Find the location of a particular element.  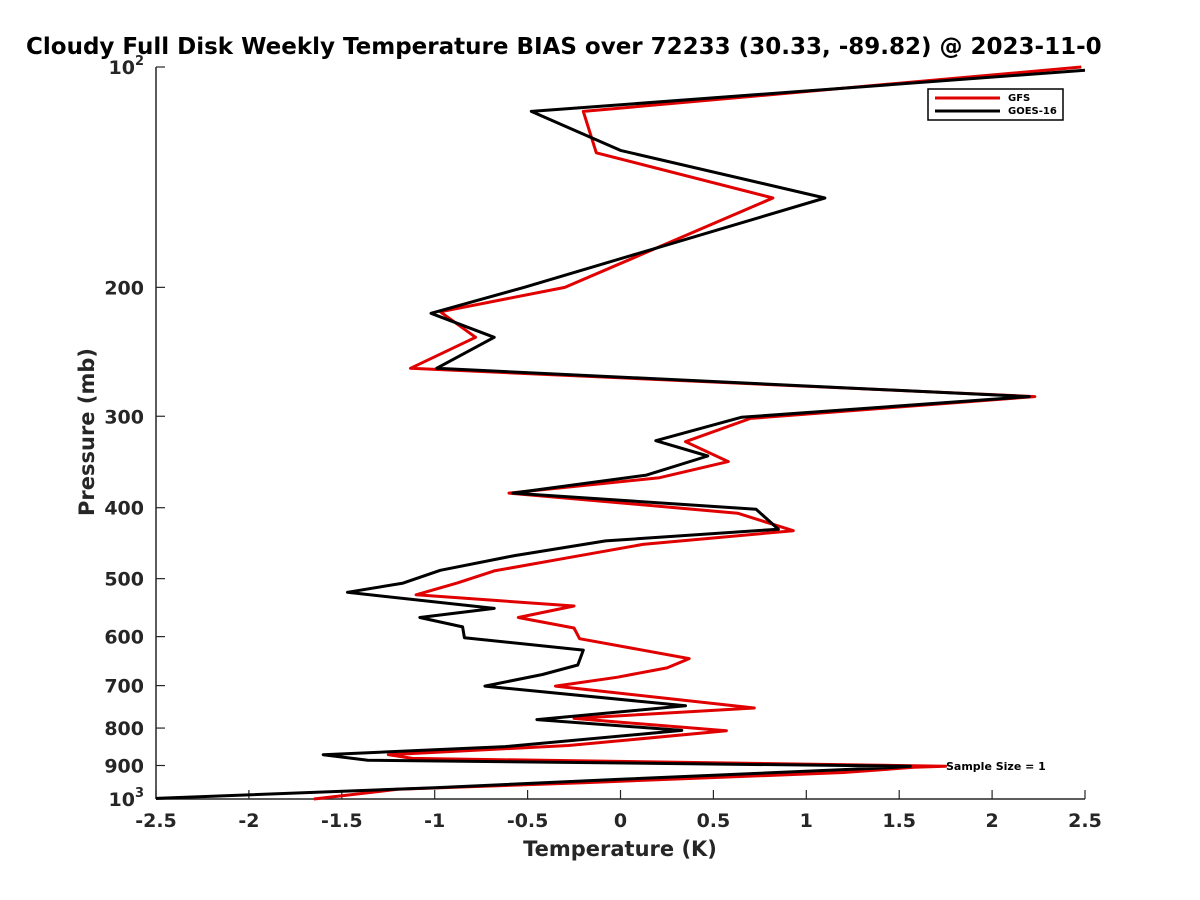

y-tick-label: 200 is located at coordinates (124, 288).